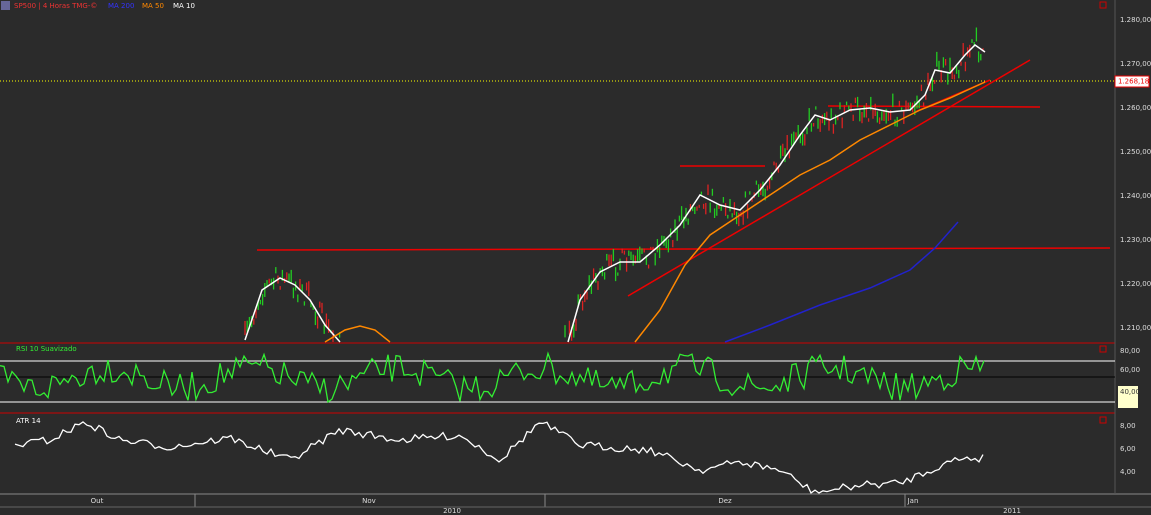 The image size is (1151, 515). Describe the element at coordinates (725, 501) in the screenshot. I see `month-label: Dez` at that location.